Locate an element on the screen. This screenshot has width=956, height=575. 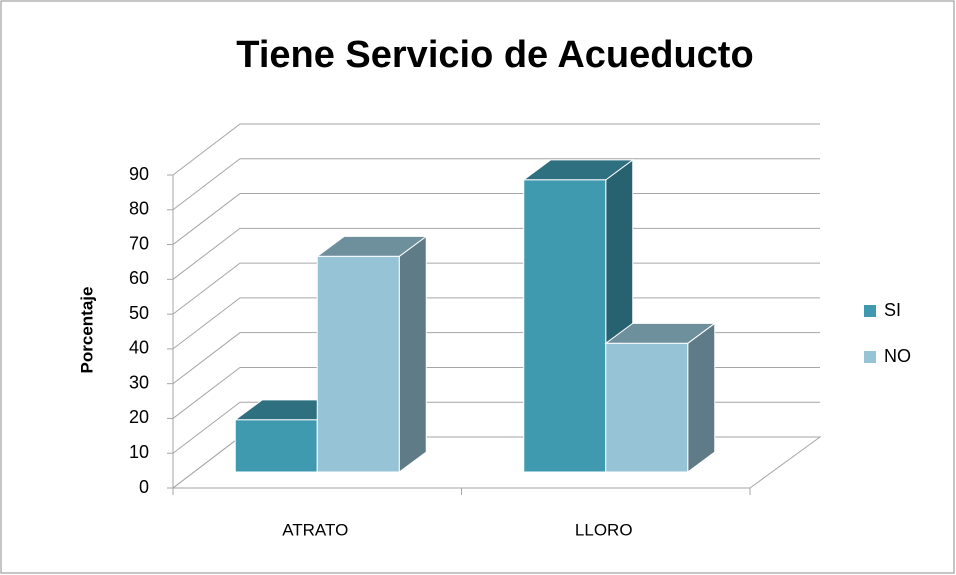
x-tick-label: LLORO is located at coordinates (604, 529).